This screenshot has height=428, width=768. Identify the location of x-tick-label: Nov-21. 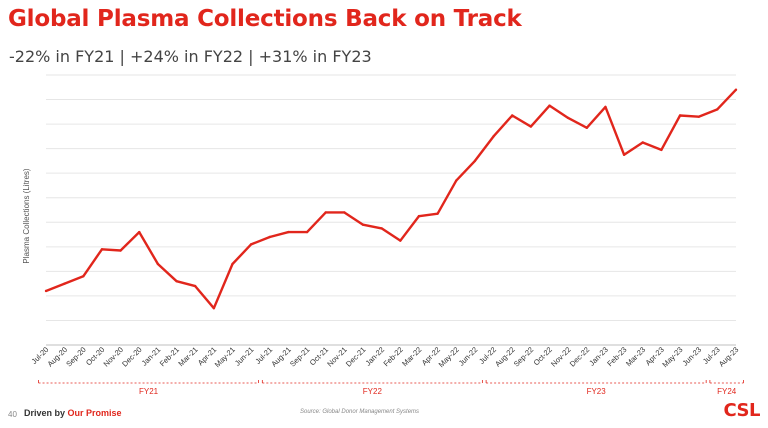
(336, 356).